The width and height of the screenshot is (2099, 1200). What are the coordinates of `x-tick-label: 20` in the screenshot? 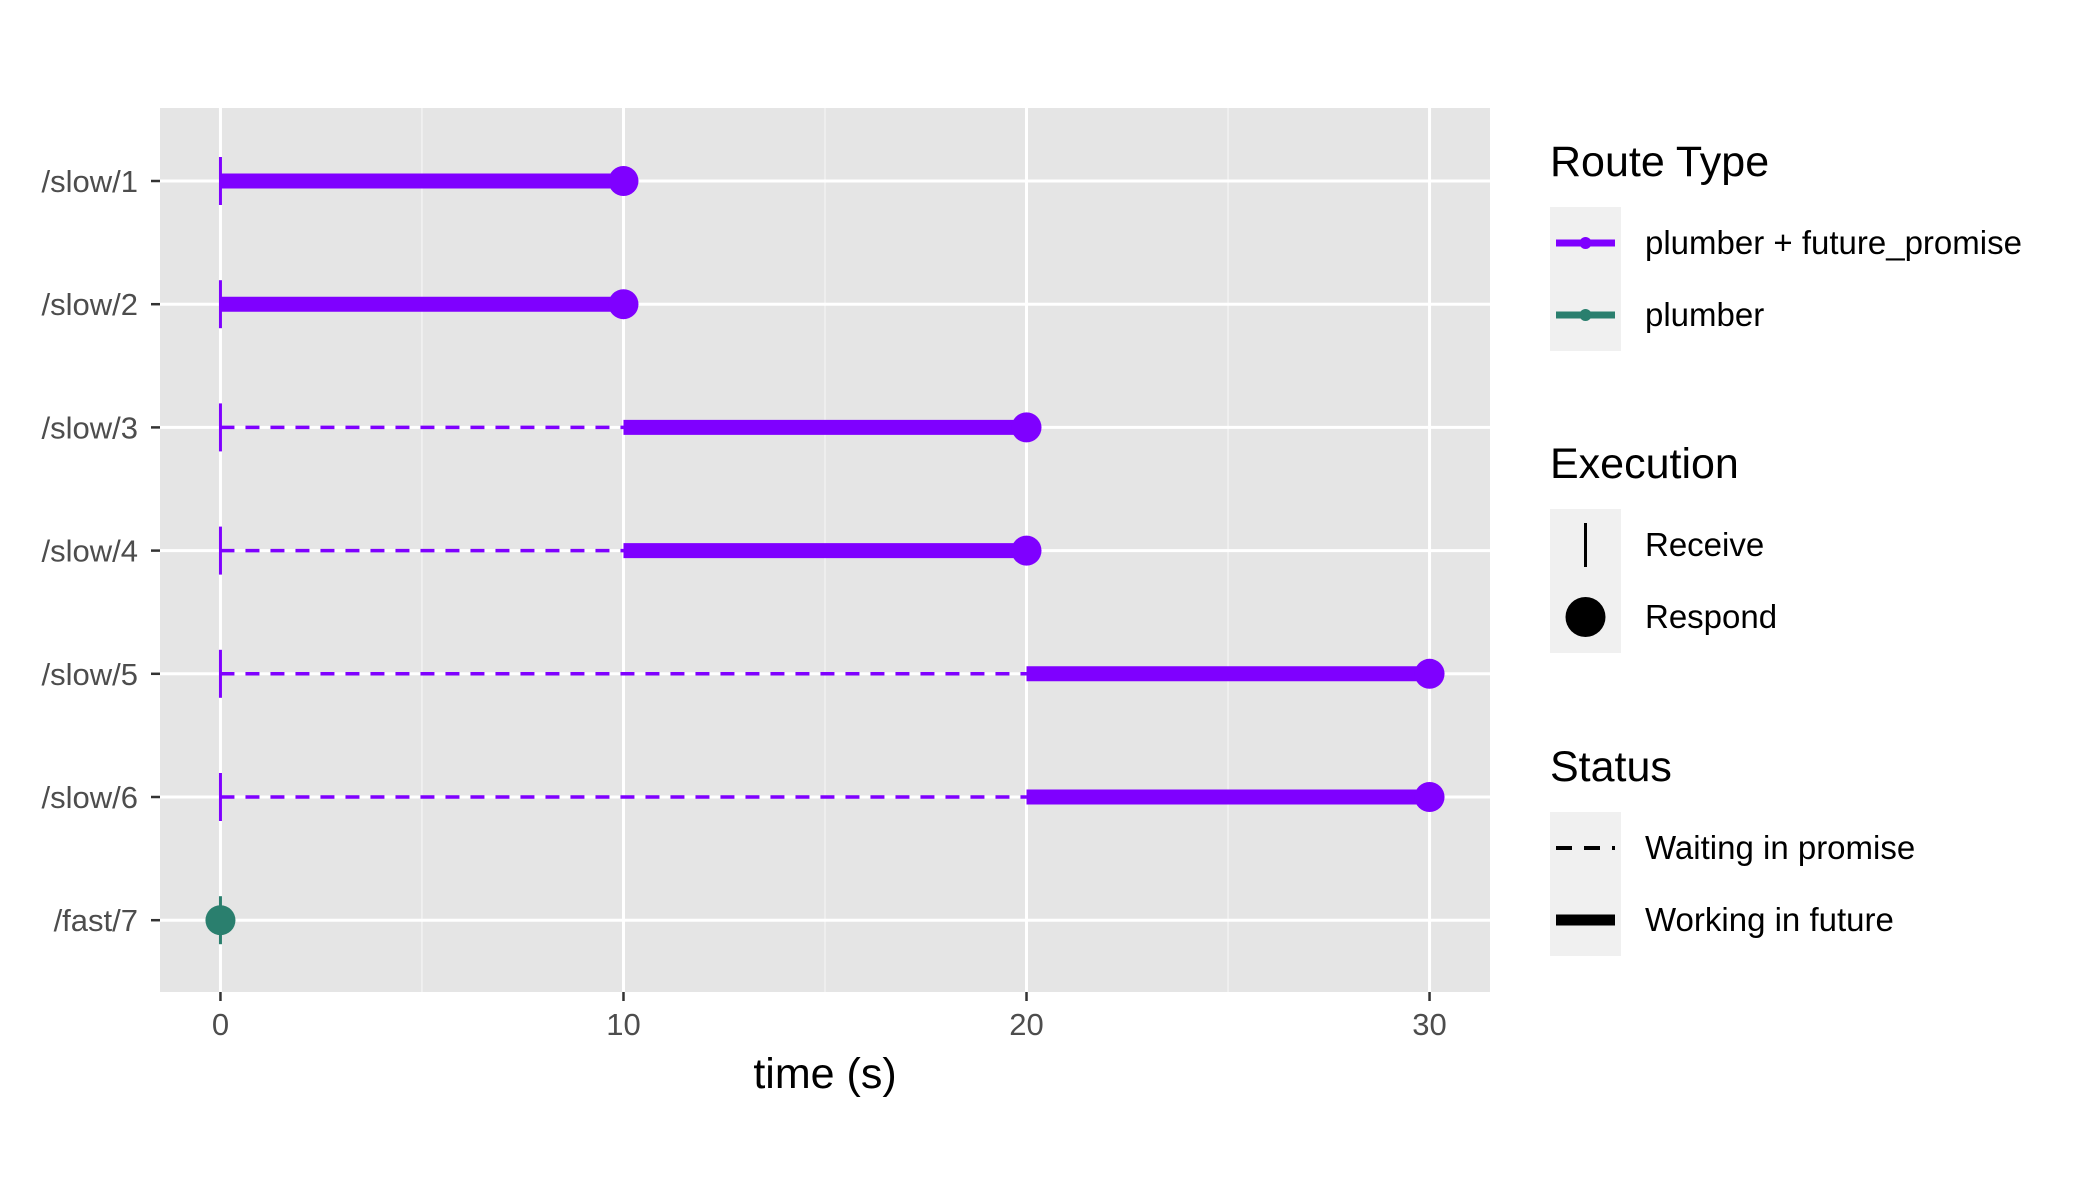 It's located at (1026, 1024).